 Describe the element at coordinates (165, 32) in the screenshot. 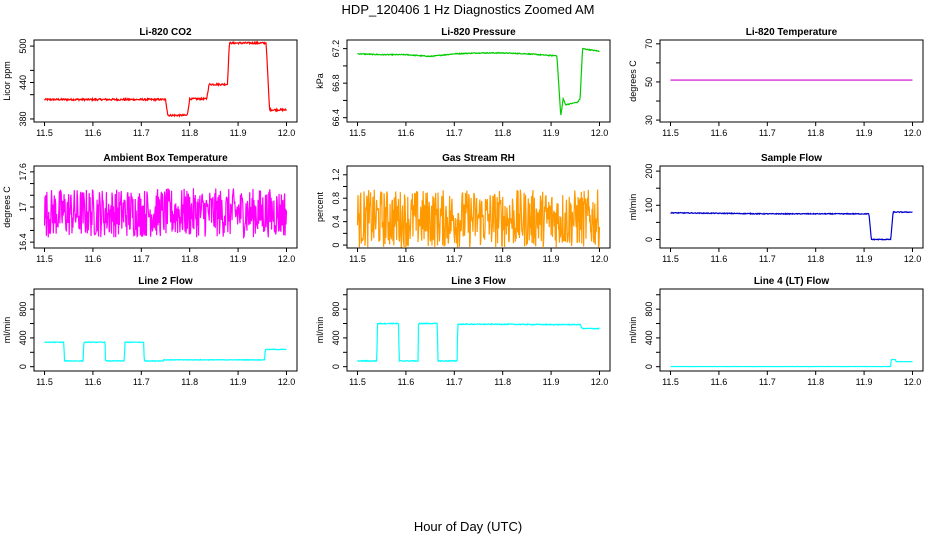

I see `panel-title: Li-820 CO2` at that location.